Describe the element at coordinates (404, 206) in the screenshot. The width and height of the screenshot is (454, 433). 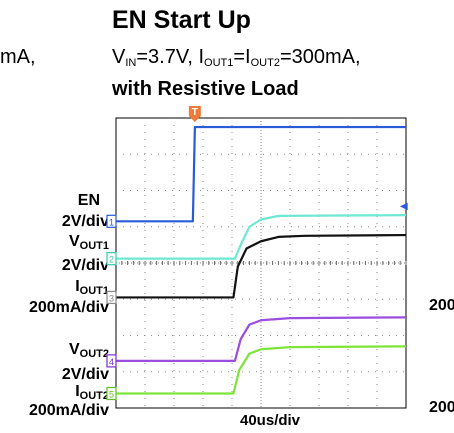
I see `trigger-level-marker: ◀` at that location.